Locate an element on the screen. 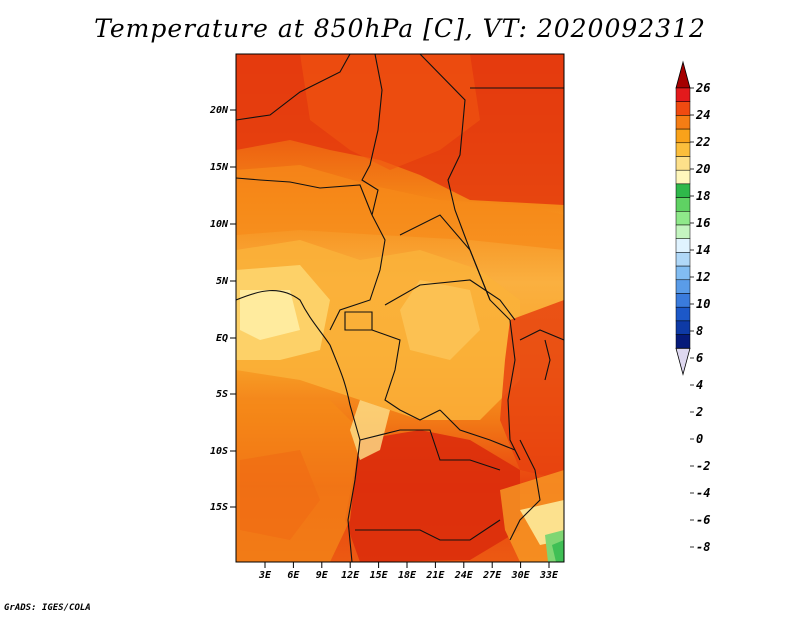 This screenshot has width=800, height=618. border-niger-nigeria is located at coordinates (304, 196).